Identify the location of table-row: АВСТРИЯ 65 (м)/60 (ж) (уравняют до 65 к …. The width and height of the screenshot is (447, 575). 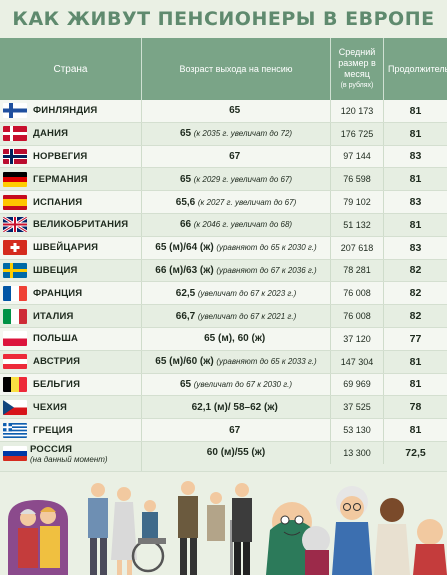
(223, 362).